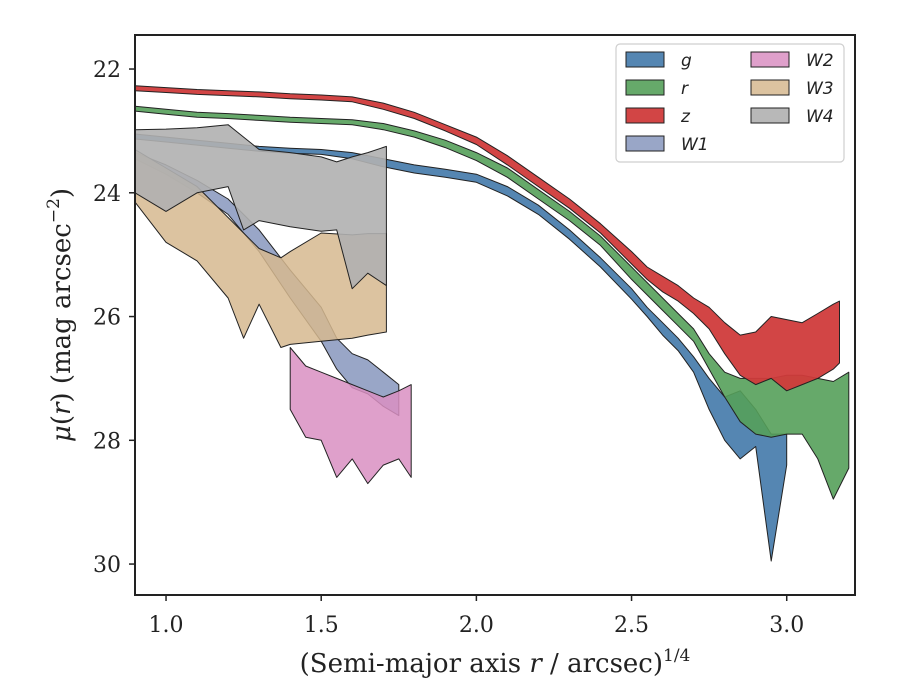 The width and height of the screenshot is (900, 700). What do you see at coordinates (107, 70) in the screenshot?
I see `y-tick-label: 22` at bounding box center [107, 70].